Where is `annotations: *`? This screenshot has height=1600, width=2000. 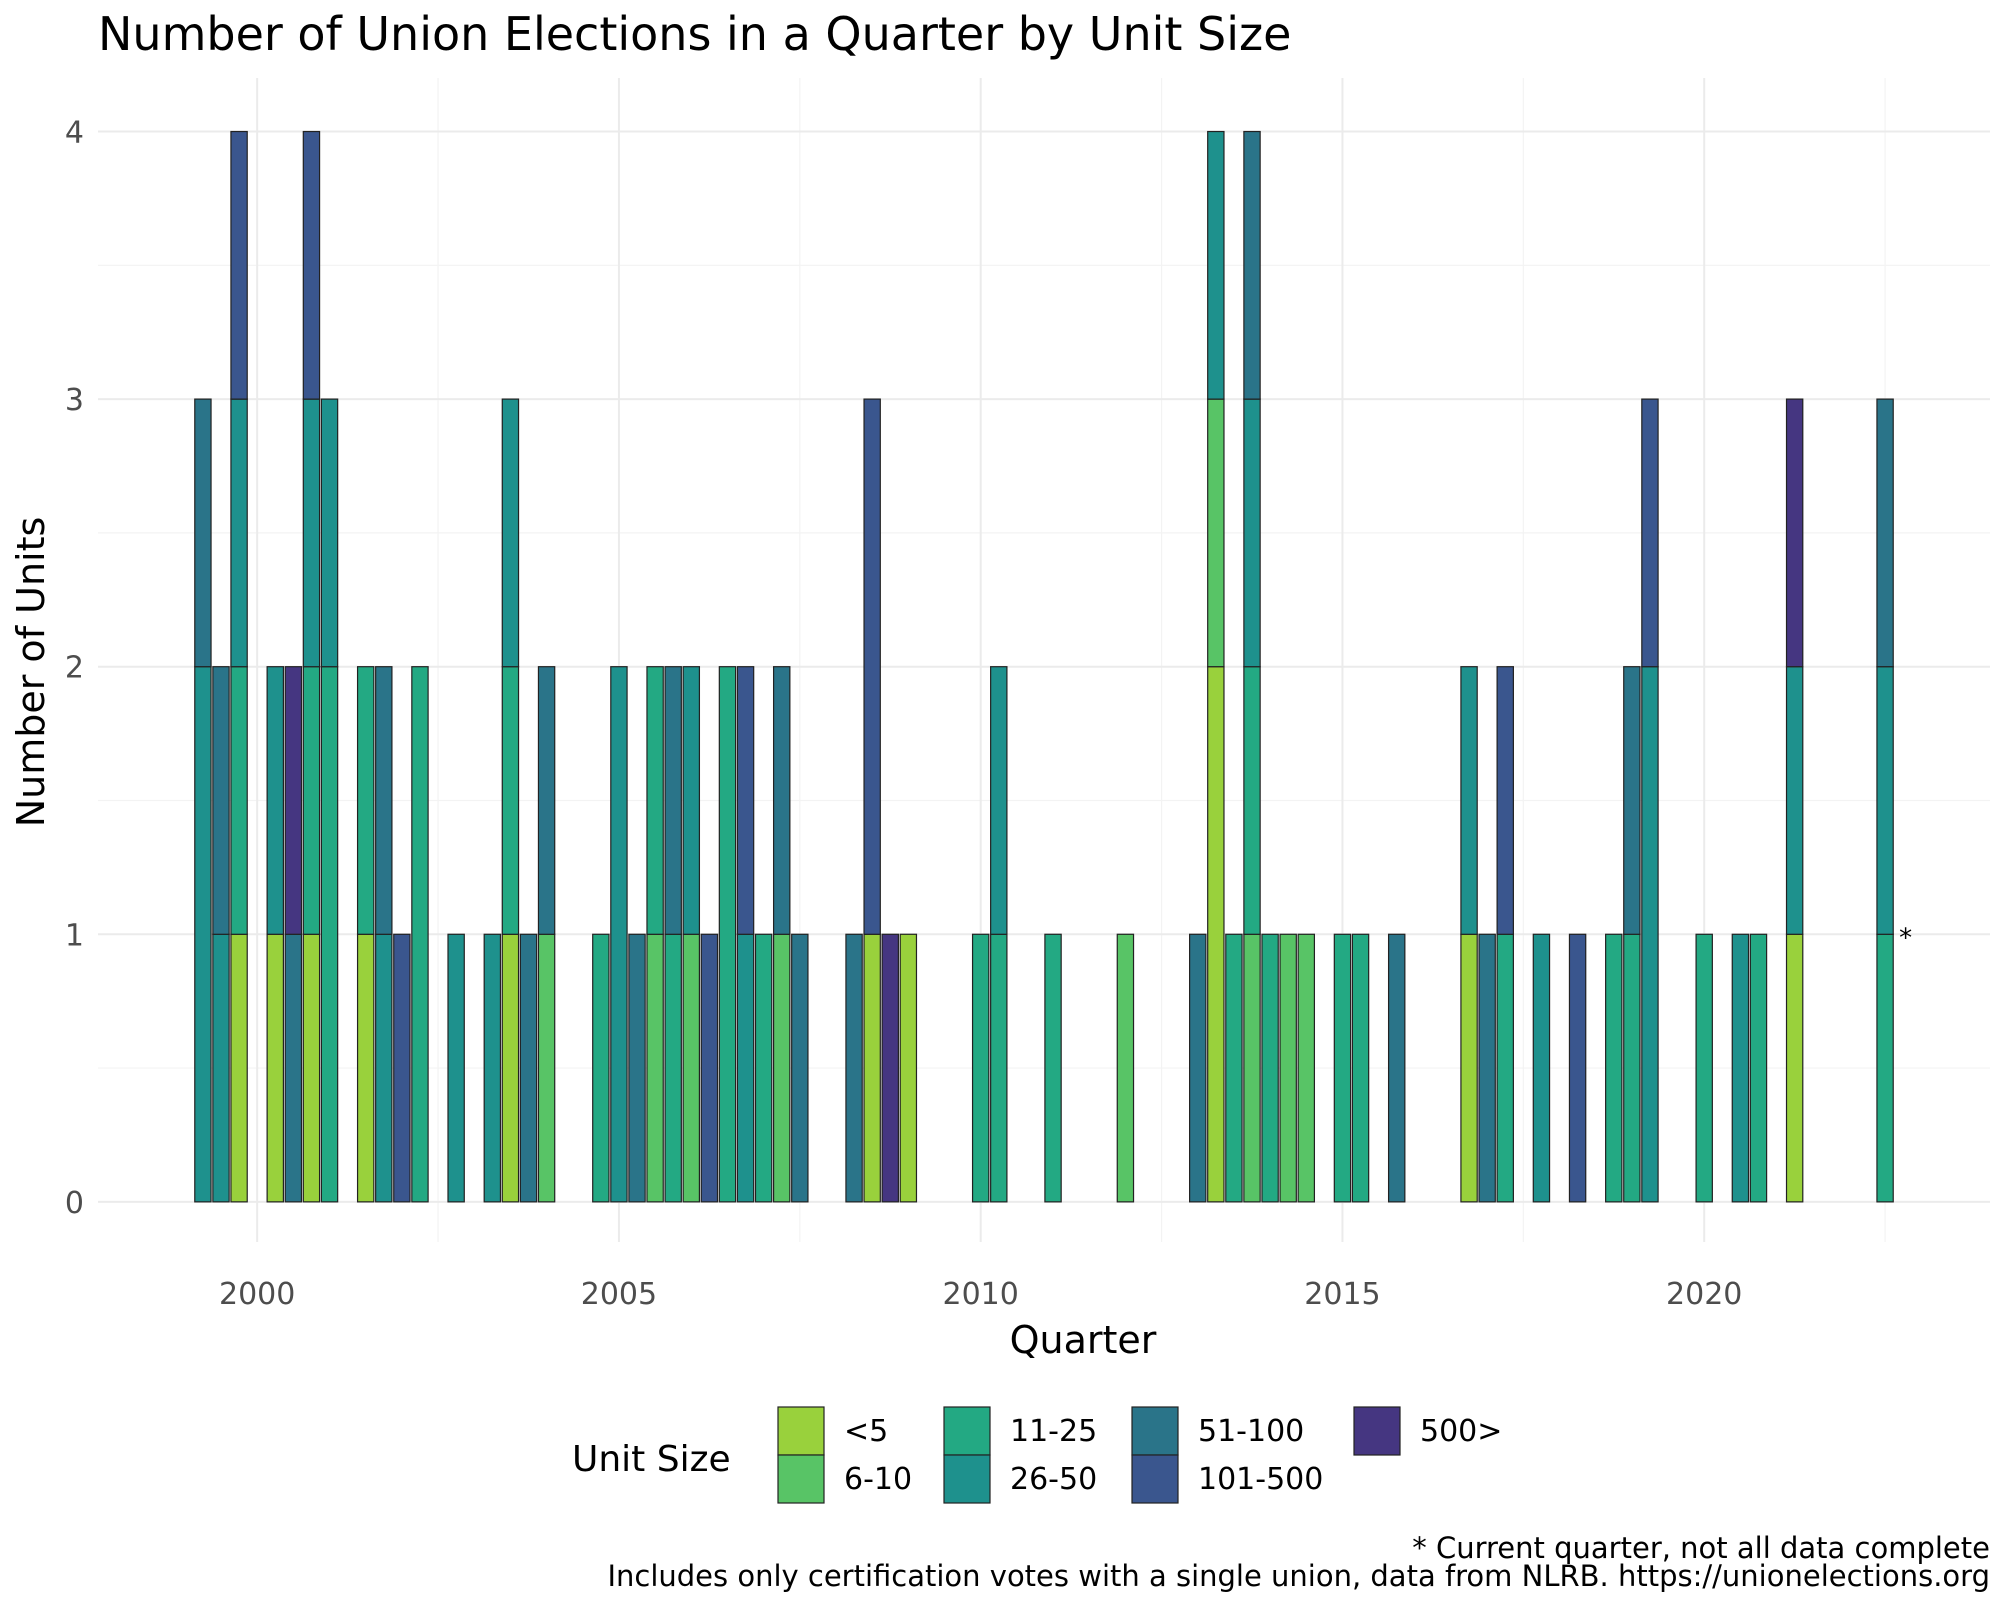 annotations: * is located at coordinates (1905, 938).